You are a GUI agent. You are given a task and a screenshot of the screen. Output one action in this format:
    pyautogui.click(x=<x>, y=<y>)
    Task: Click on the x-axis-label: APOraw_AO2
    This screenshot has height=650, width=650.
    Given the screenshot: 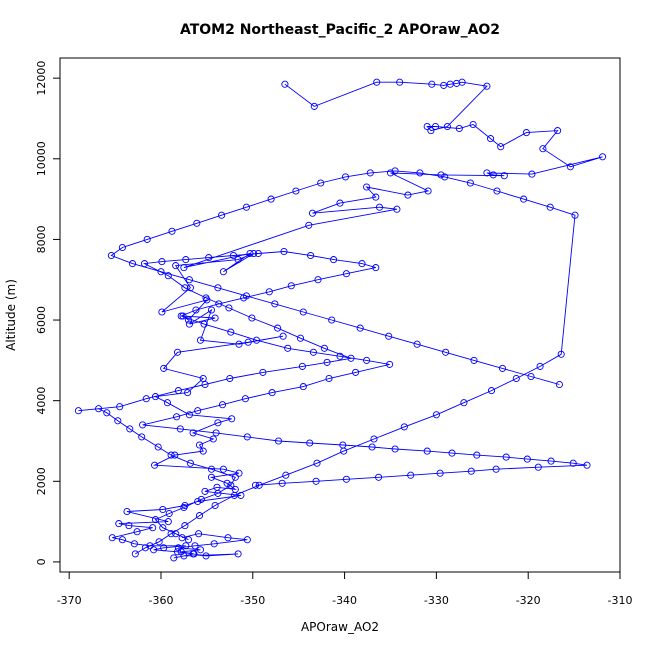 What is the action you would take?
    pyautogui.click(x=340, y=627)
    